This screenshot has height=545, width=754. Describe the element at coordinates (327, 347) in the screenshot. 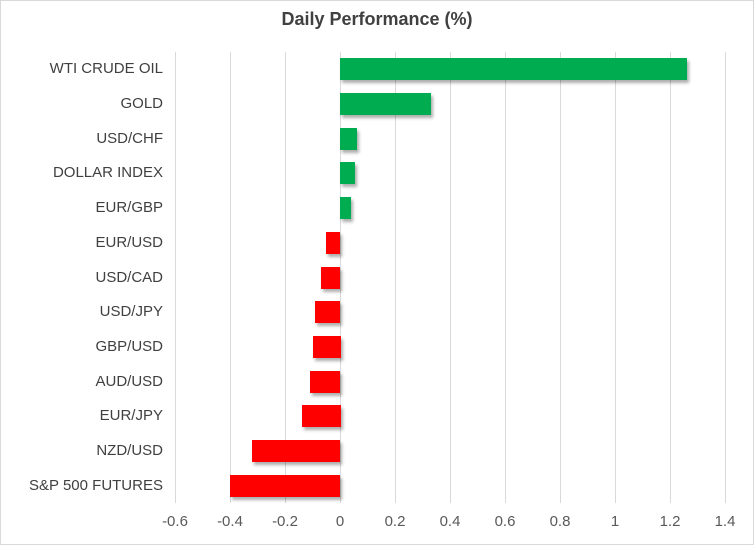

I see `bar-gbp-usd` at that location.